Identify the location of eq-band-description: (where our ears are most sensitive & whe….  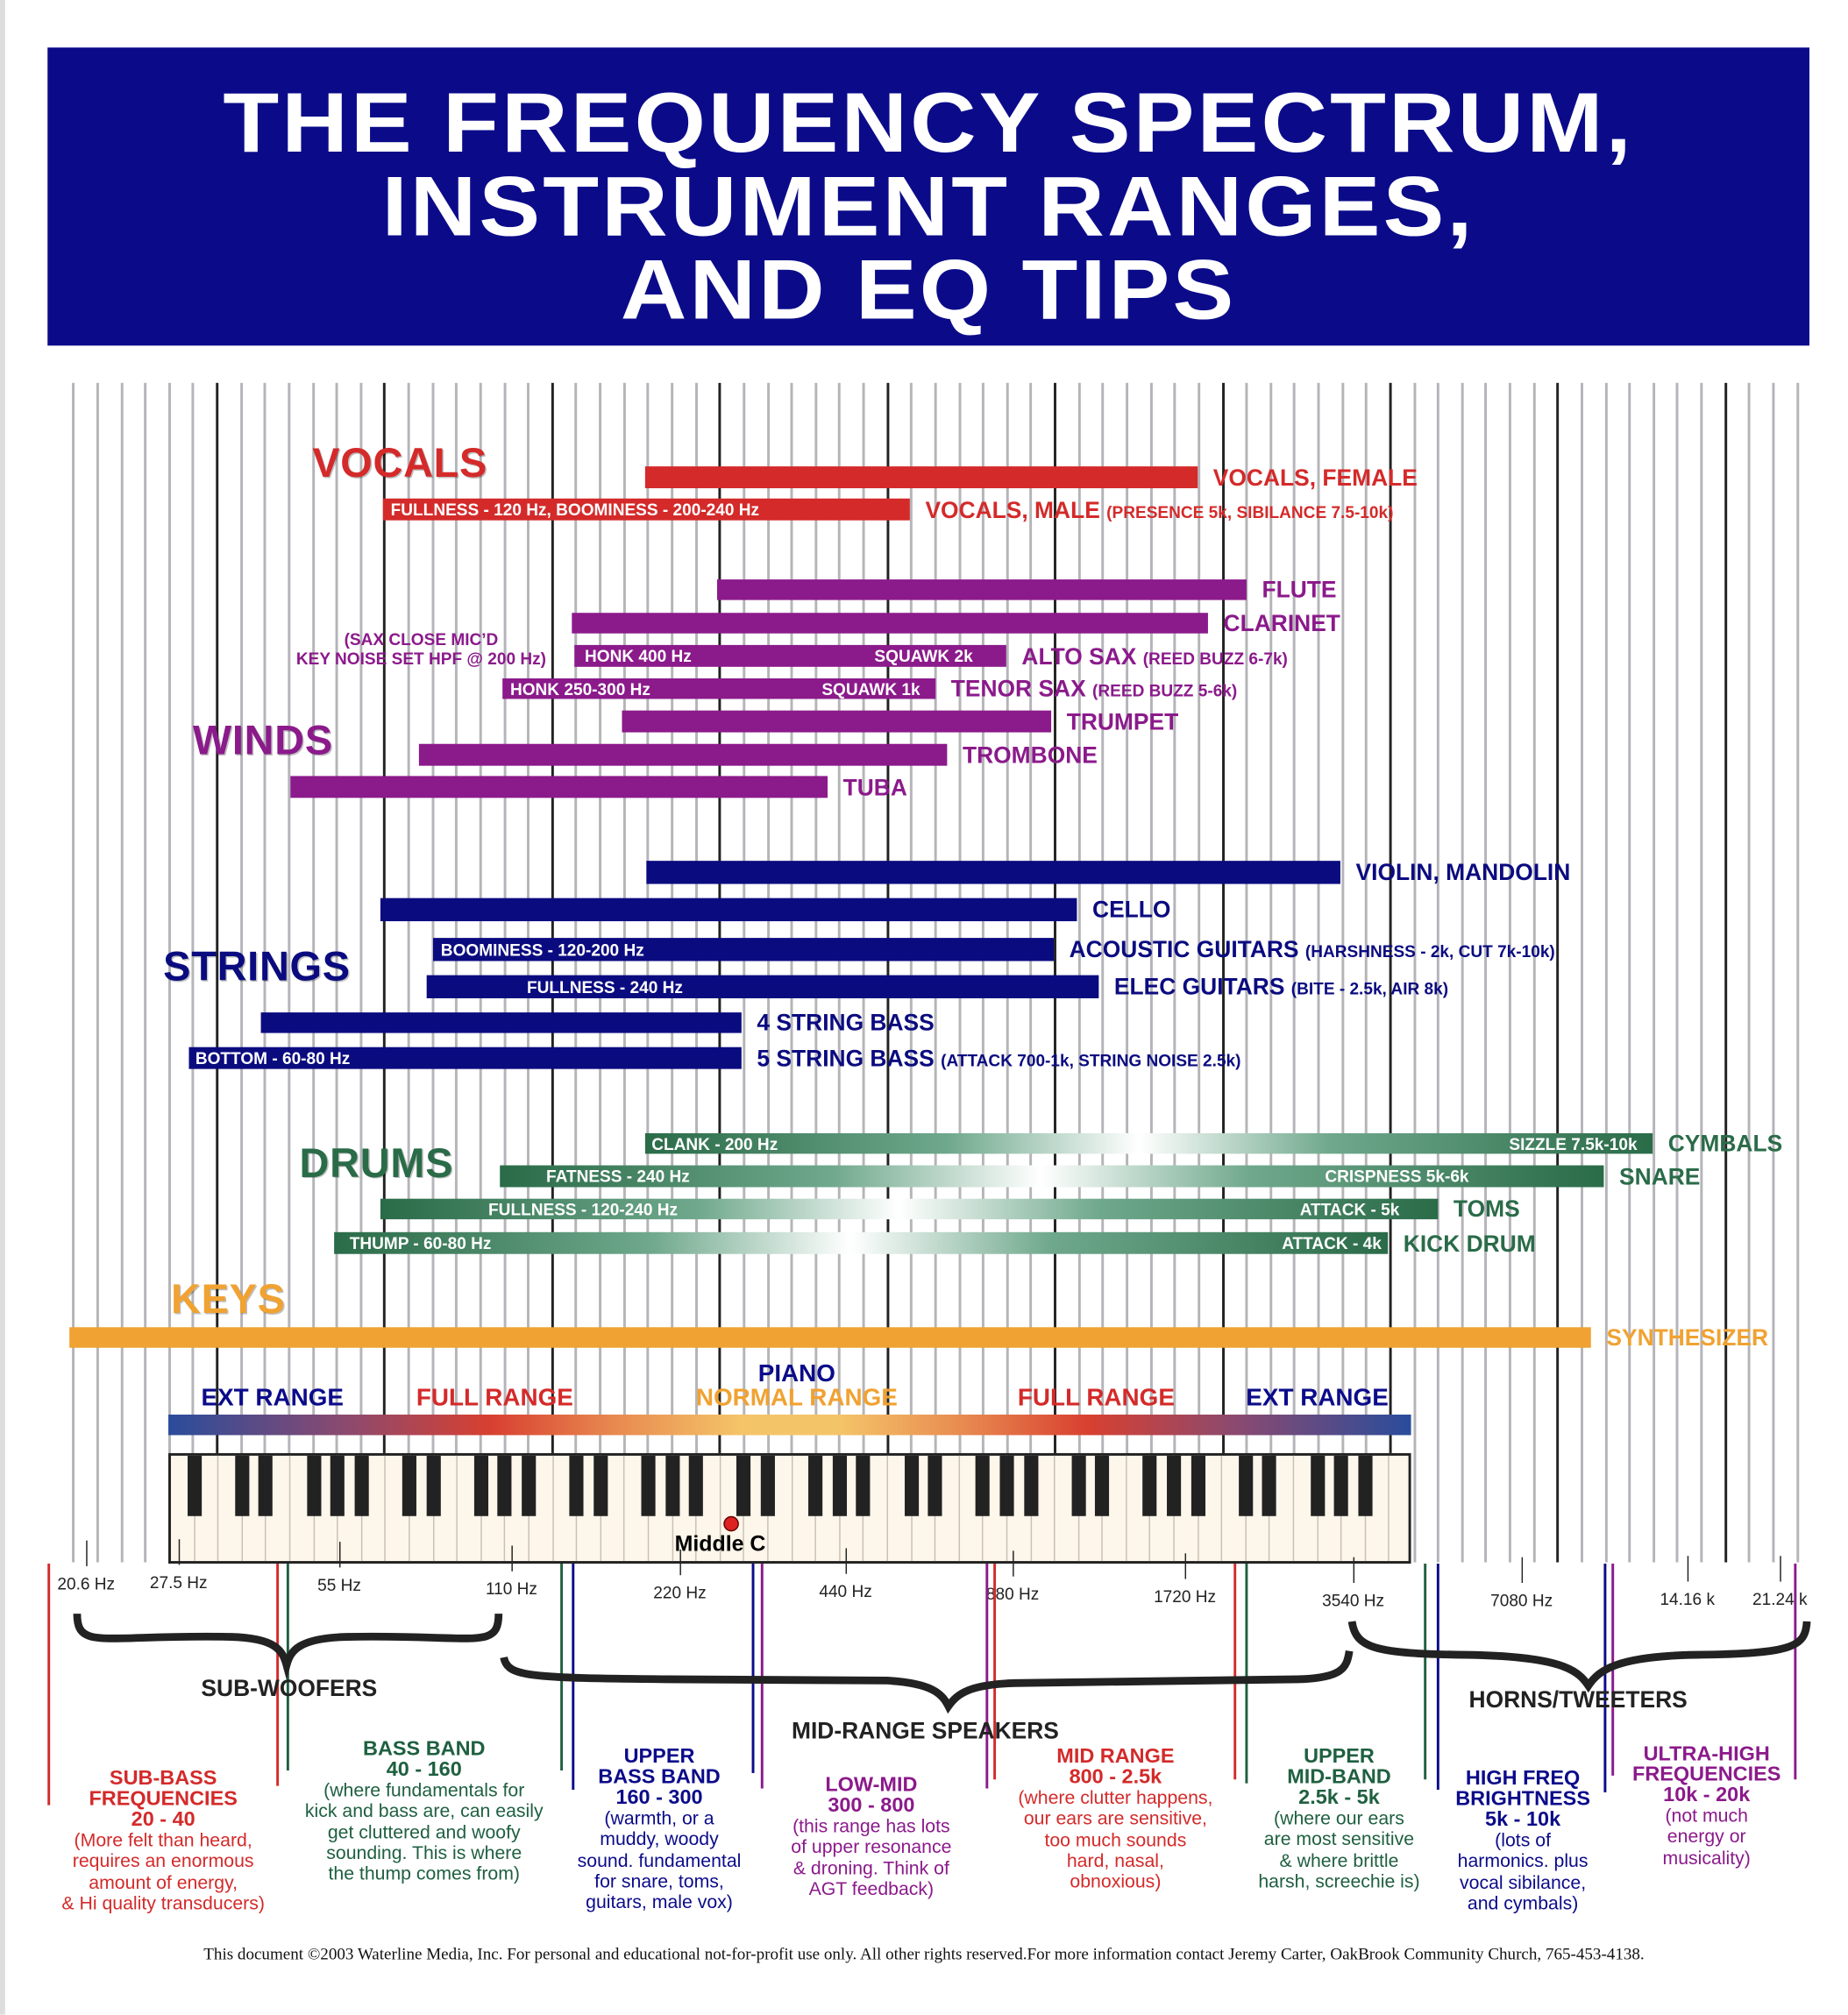
(1339, 1851).